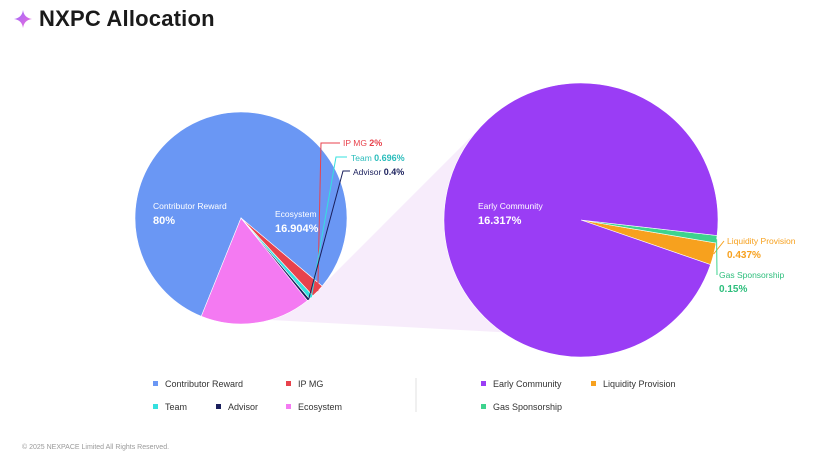 The image size is (816, 465). Describe the element at coordinates (190, 214) in the screenshot. I see `label-contributor-reward: Contributor Reward 80%` at that location.